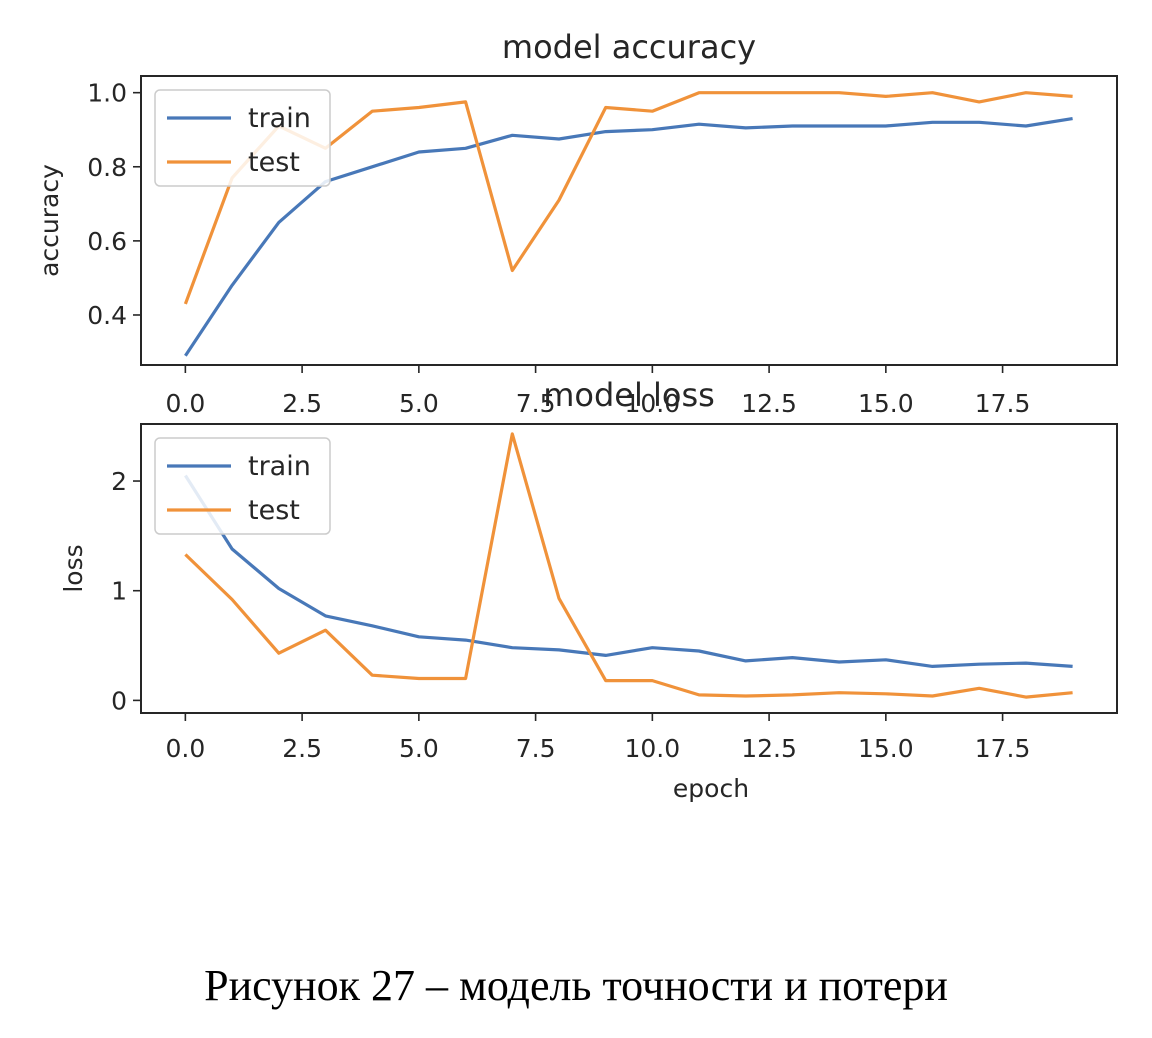 This screenshot has height=1038, width=1152. I want to click on accuracy-y-axis-label: accuracy, so click(49, 220).